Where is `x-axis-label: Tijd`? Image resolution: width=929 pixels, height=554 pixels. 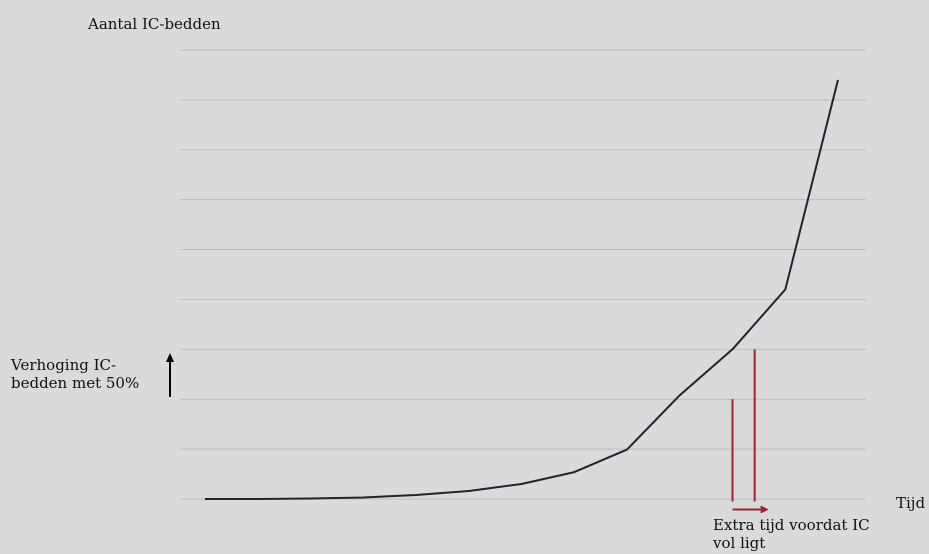
x-axis-label: Tijd is located at coordinates (911, 503).